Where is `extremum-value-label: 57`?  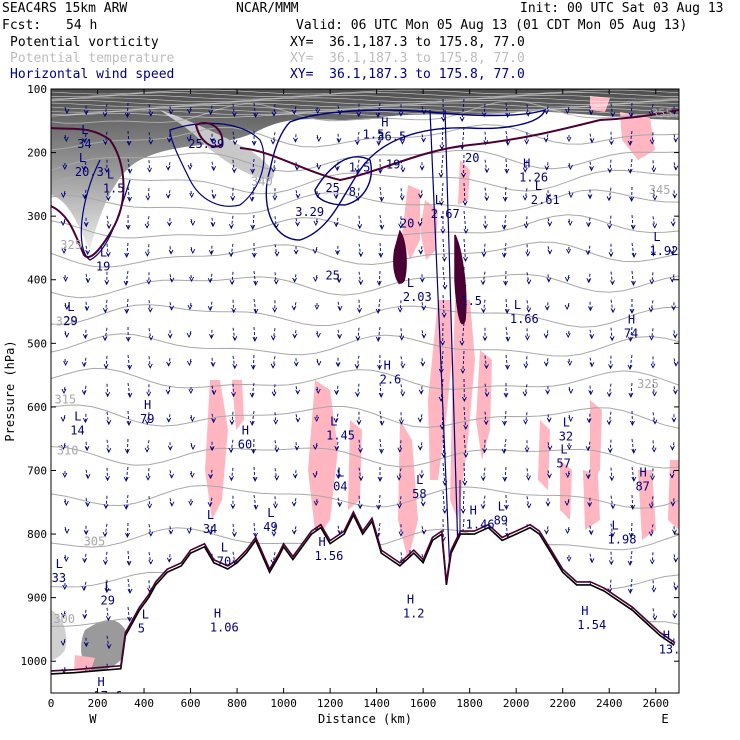 extremum-value-label: 57 is located at coordinates (563, 463).